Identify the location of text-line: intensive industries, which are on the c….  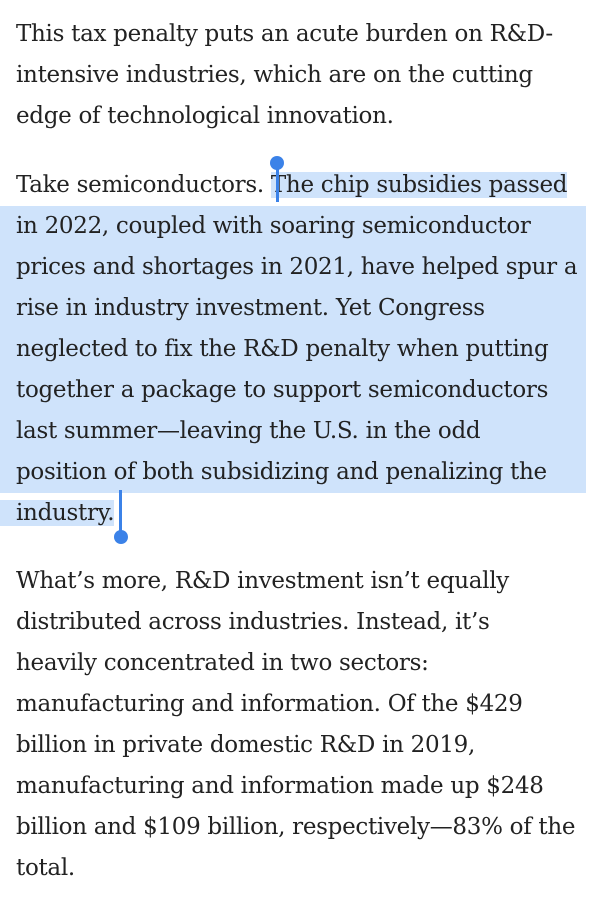
(274, 75).